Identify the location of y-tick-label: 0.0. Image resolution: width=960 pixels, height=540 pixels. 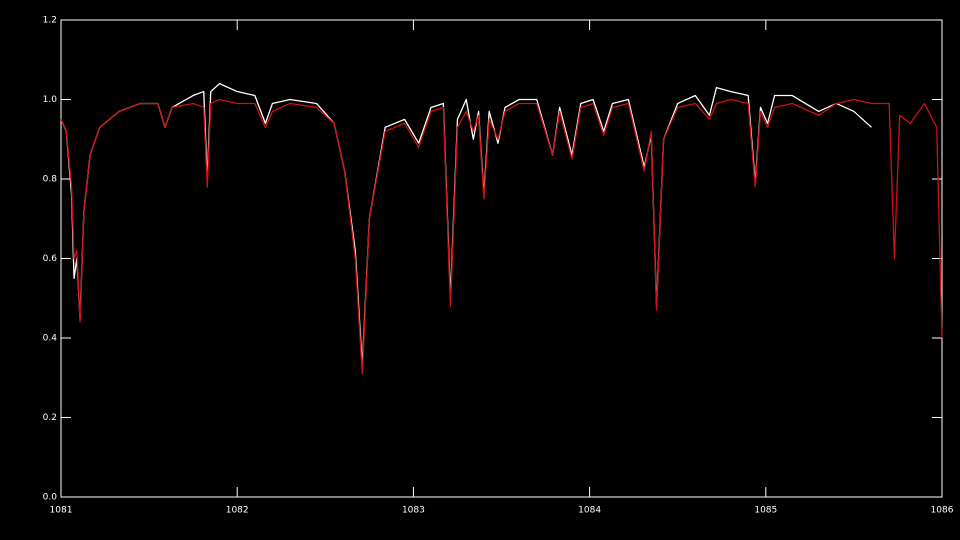
(50, 498).